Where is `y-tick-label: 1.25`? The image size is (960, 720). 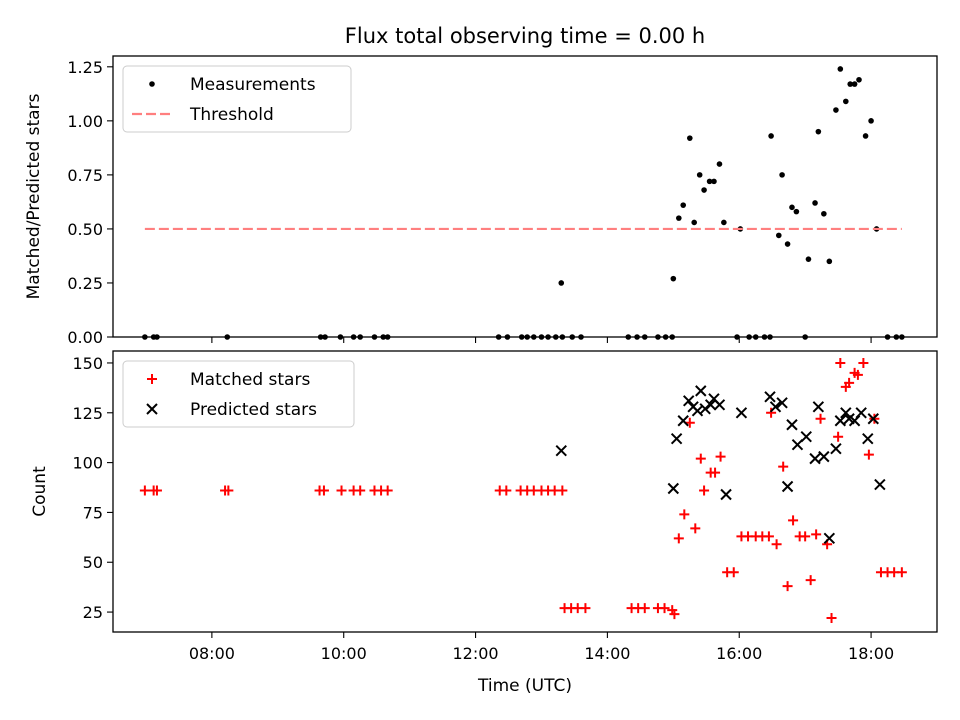 y-tick-label: 1.25 is located at coordinates (85, 67).